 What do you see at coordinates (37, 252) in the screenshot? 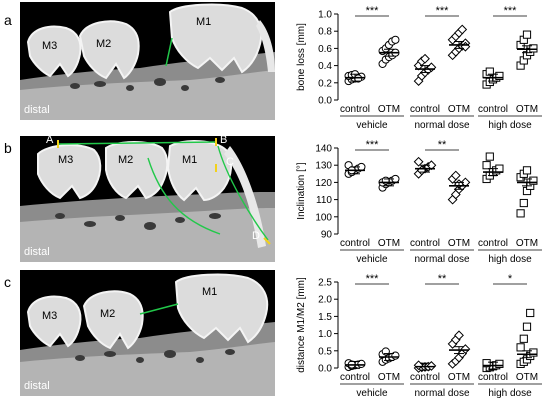
I see `distal-label-b: distal` at bounding box center [37, 252].